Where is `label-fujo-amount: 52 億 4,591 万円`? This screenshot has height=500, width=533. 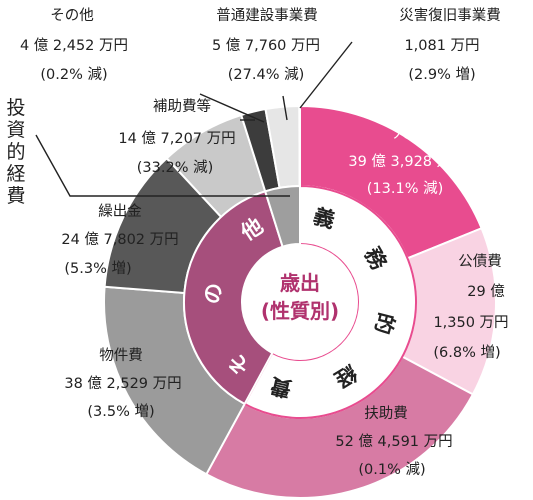 label-fujo-amount: 52 億 4,591 万円 is located at coordinates (393, 441).